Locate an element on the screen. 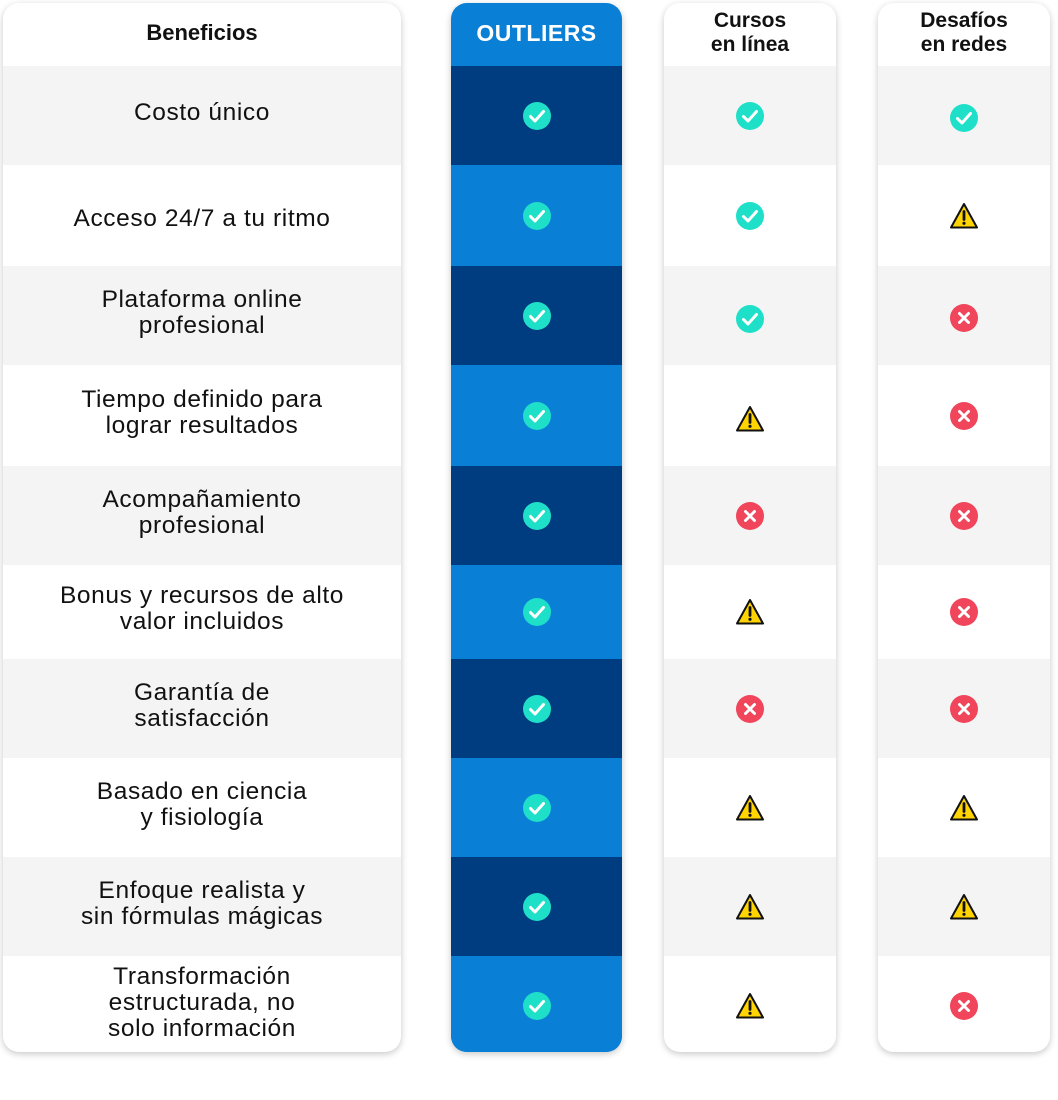  benefit-row: Enfoque realista y sin fórmulas mágicas is located at coordinates (202, 906).